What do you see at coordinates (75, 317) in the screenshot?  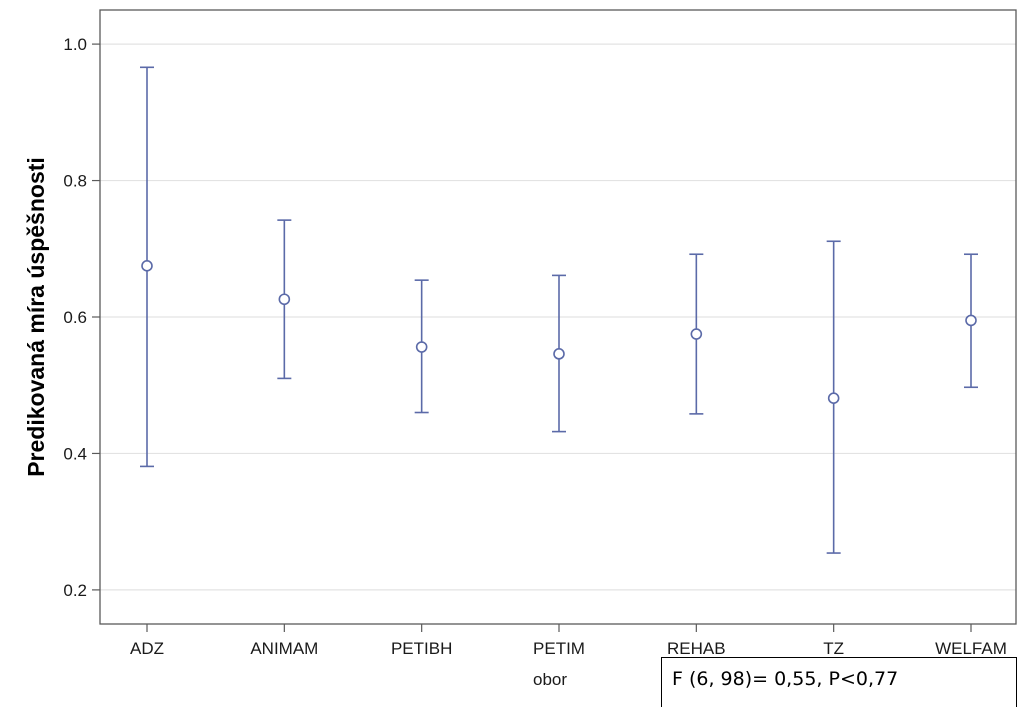 I see `y-tick-label: 0.6` at bounding box center [75, 317].